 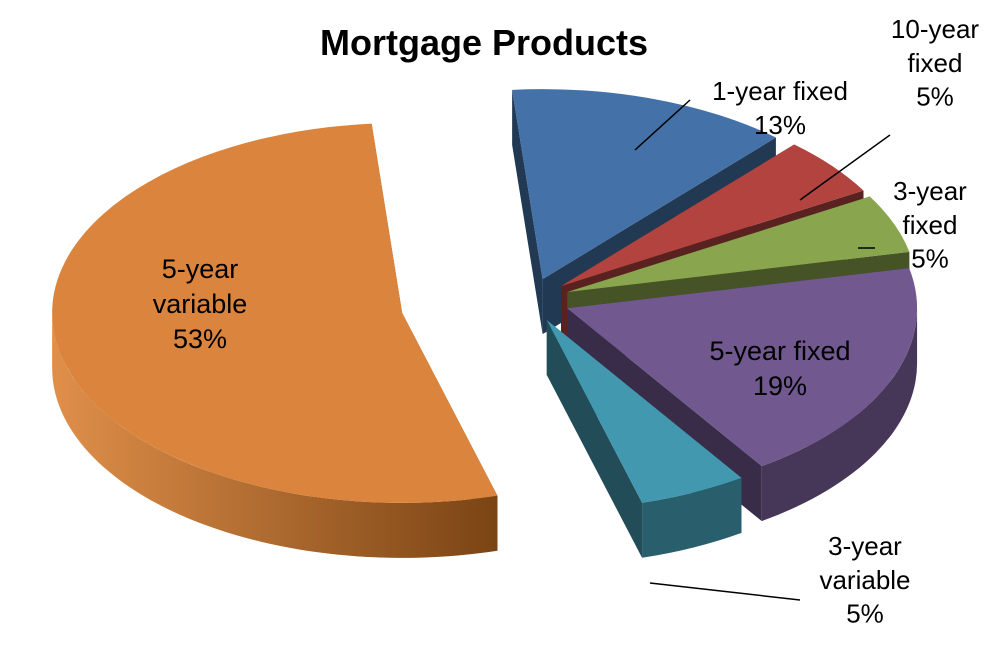 I want to click on slice-label: 3-year variable 5%, so click(x=864, y=580).